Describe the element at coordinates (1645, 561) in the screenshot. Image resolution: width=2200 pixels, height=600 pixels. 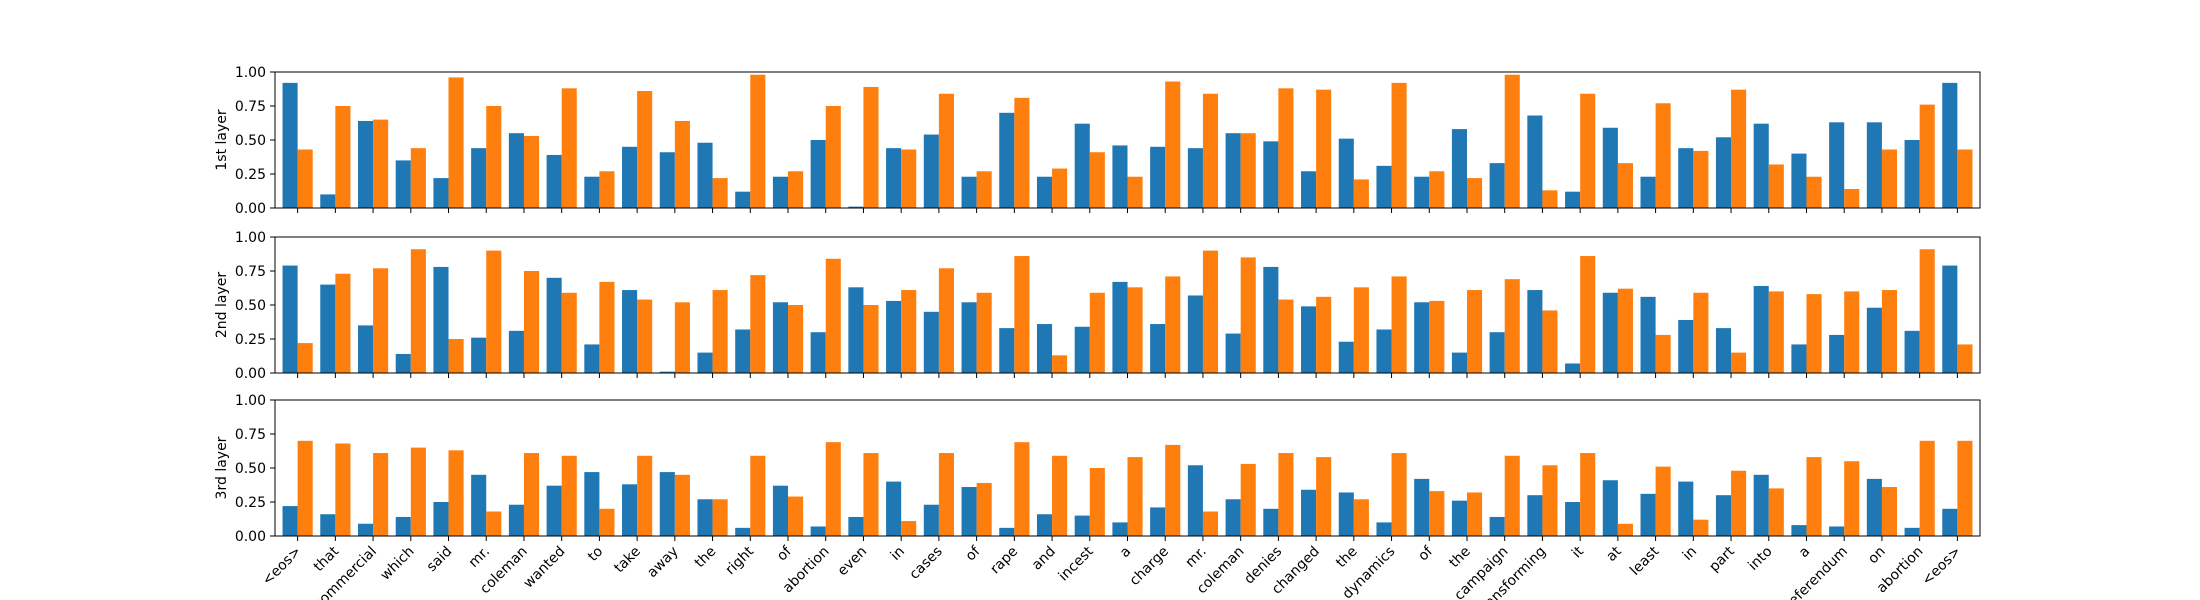
I see `x-tick-label: least` at that location.